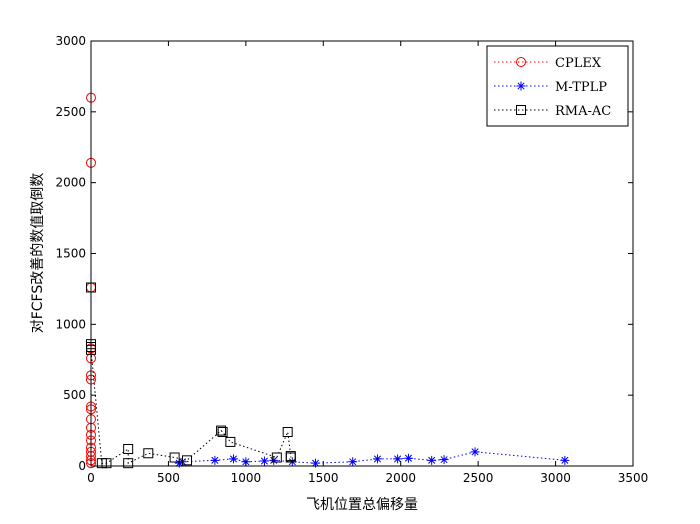 The height and width of the screenshot is (524, 700). I want to click on y-tick-label: 1500, so click(70, 254).